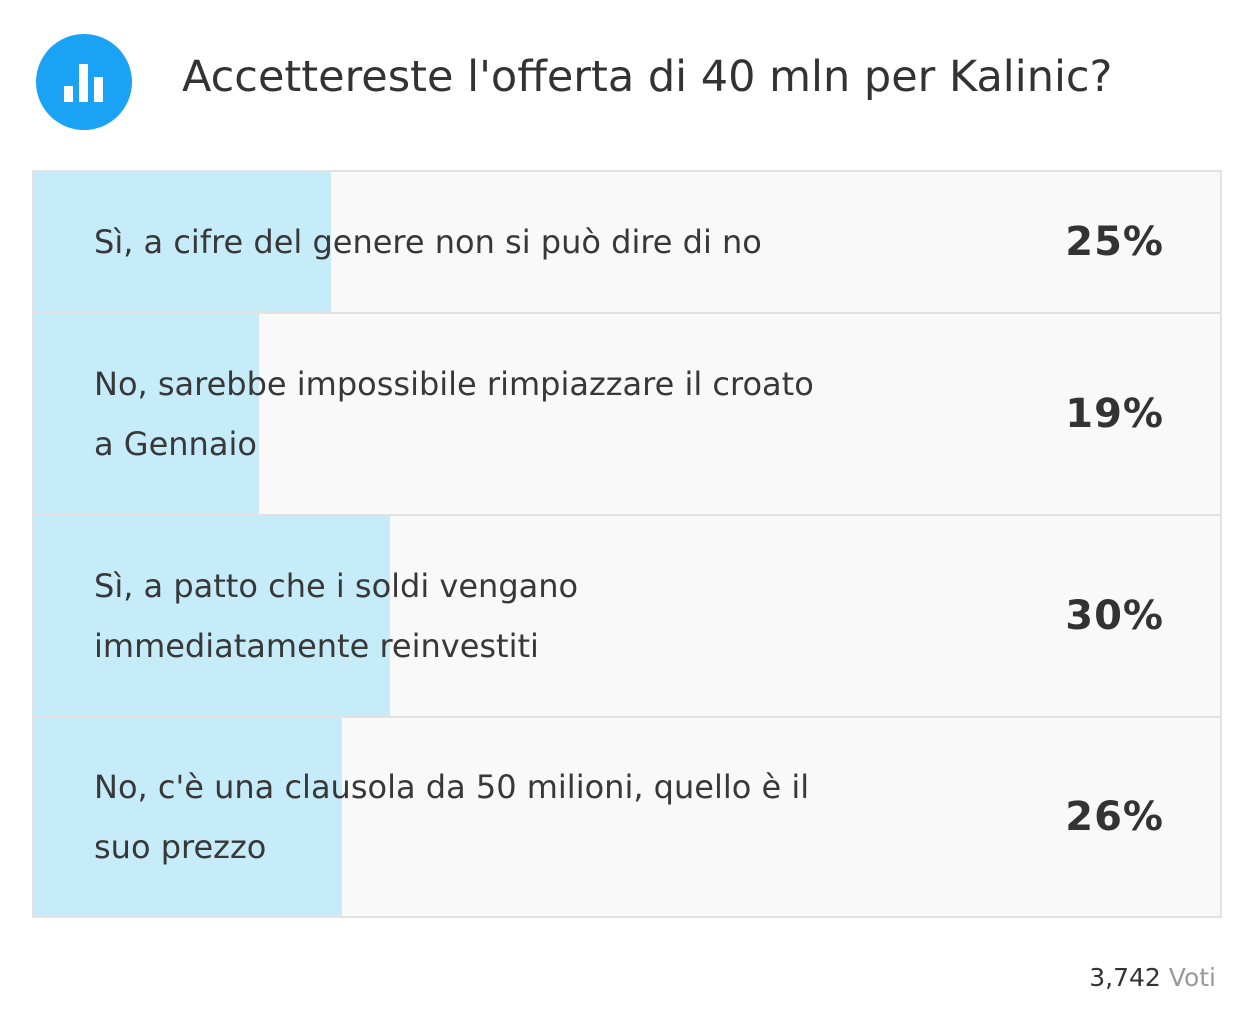  I want to click on poll-icon-badge, so click(84, 82).